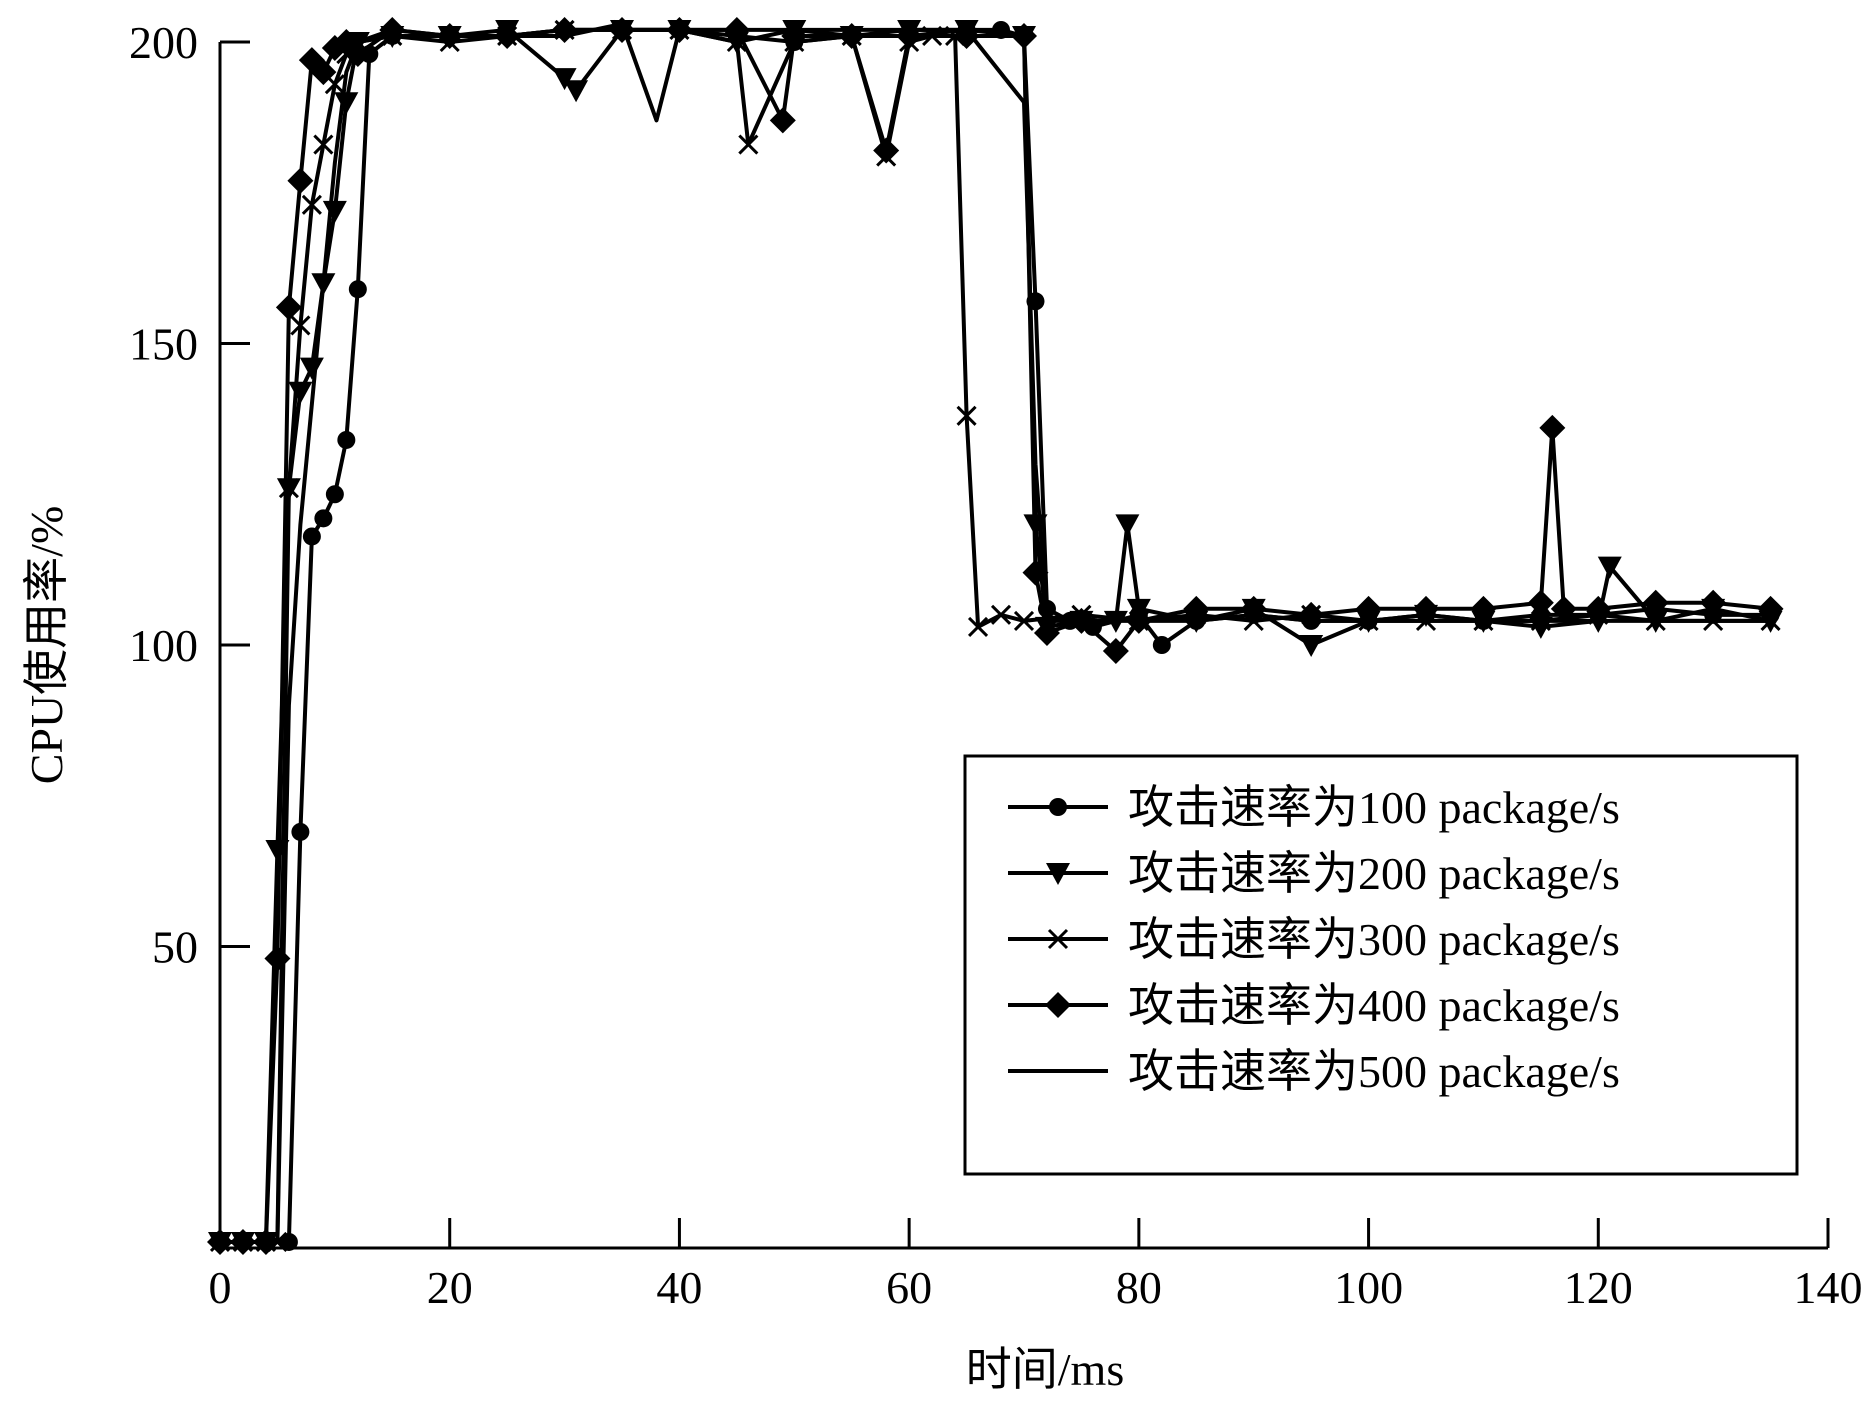 The width and height of the screenshot is (1870, 1405). Describe the element at coordinates (1374, 807) in the screenshot. I see `legend-label: 攻击速率为100 package/s` at that location.